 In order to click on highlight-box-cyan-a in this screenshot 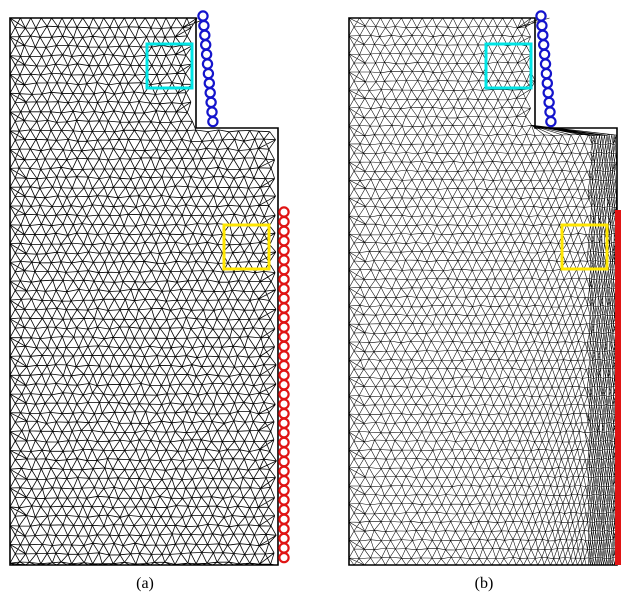, I will do `click(169, 66)`.